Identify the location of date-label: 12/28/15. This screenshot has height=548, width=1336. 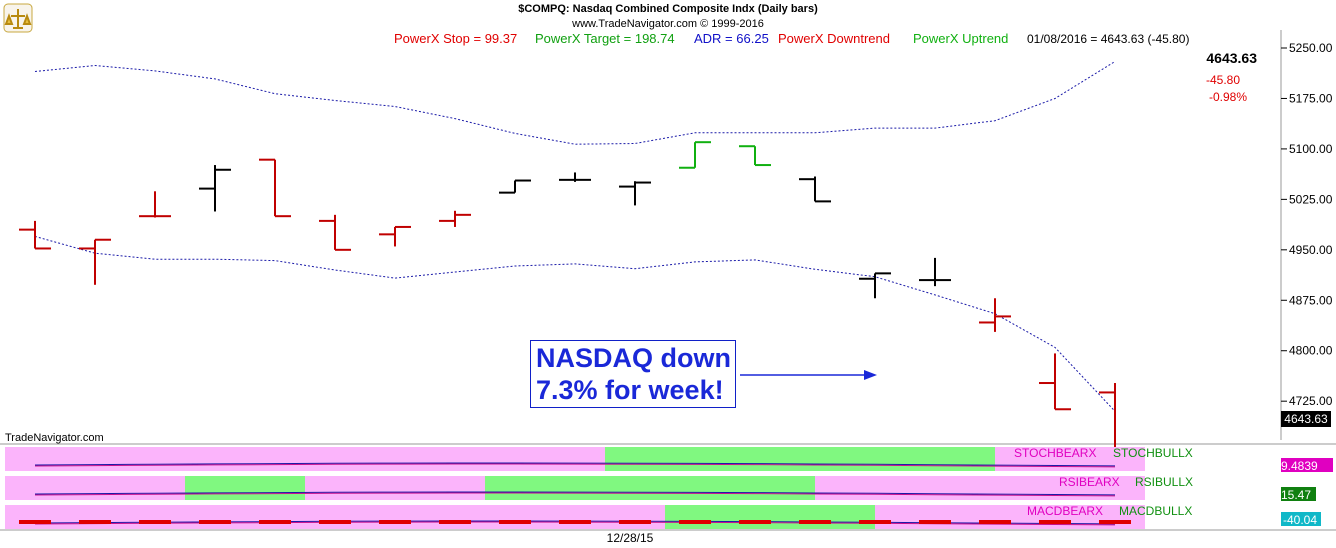
(630, 538).